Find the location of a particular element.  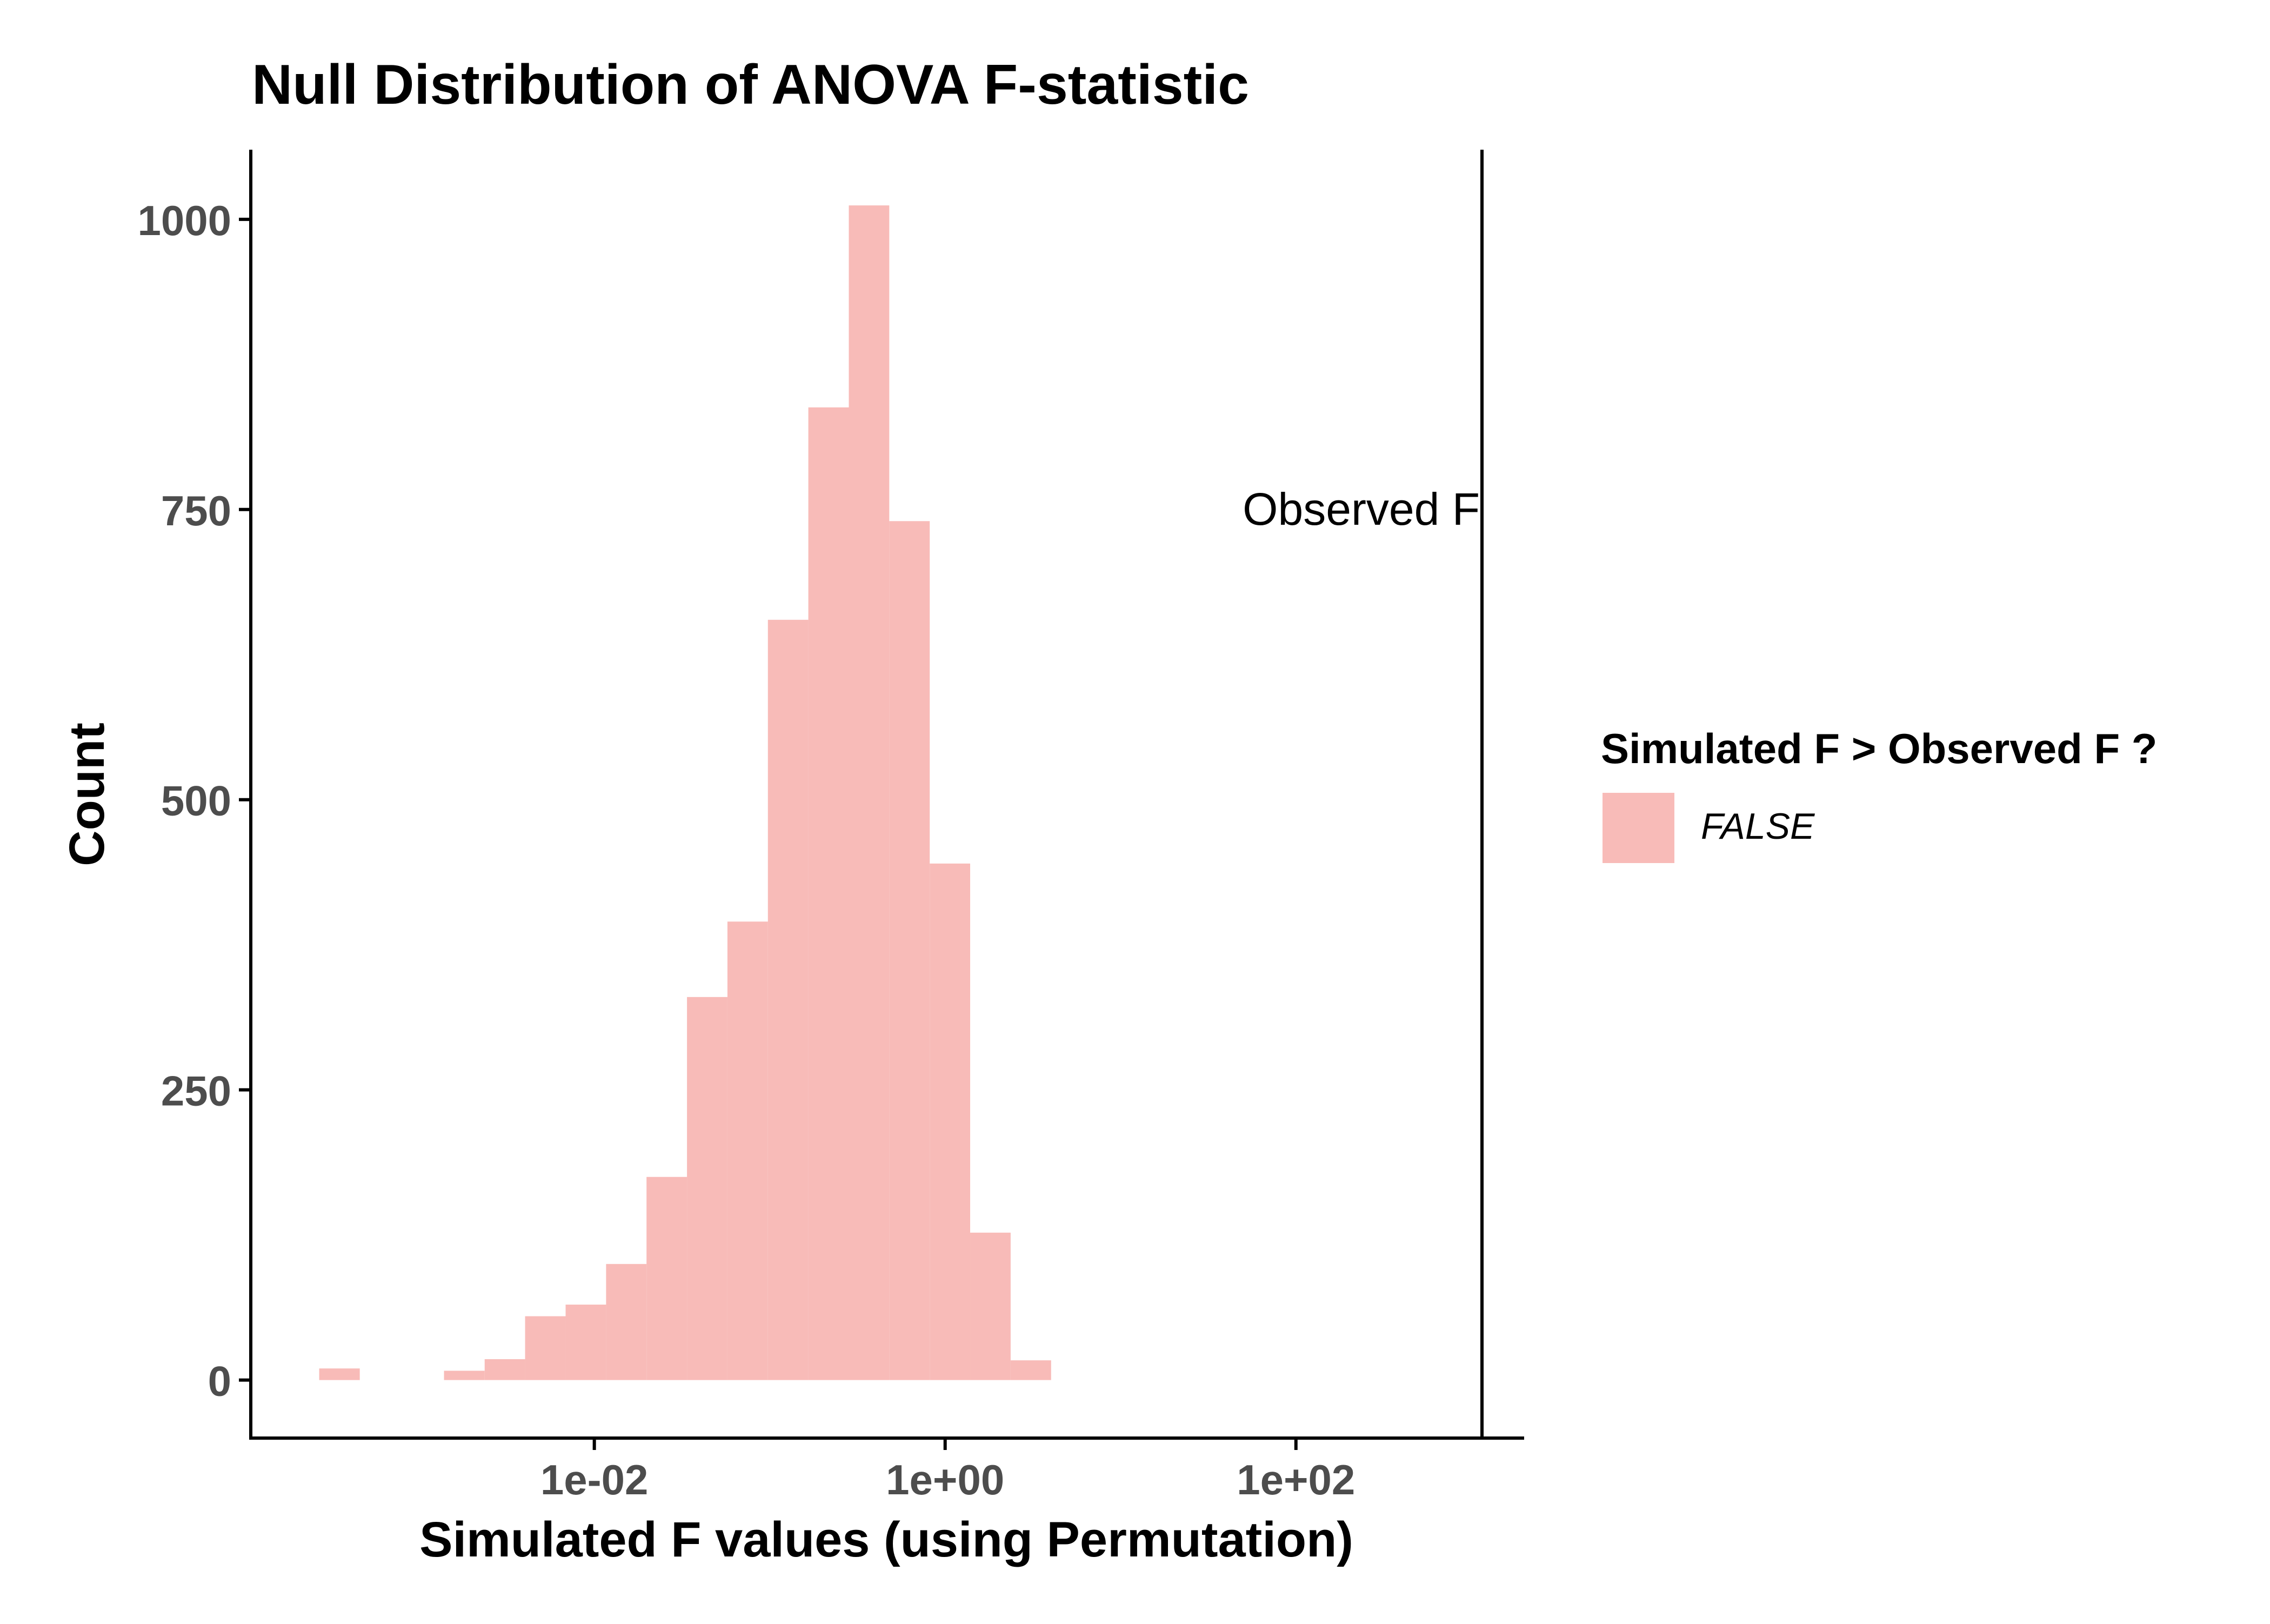

y-tick-label-4: 1000 is located at coordinates (184, 220).